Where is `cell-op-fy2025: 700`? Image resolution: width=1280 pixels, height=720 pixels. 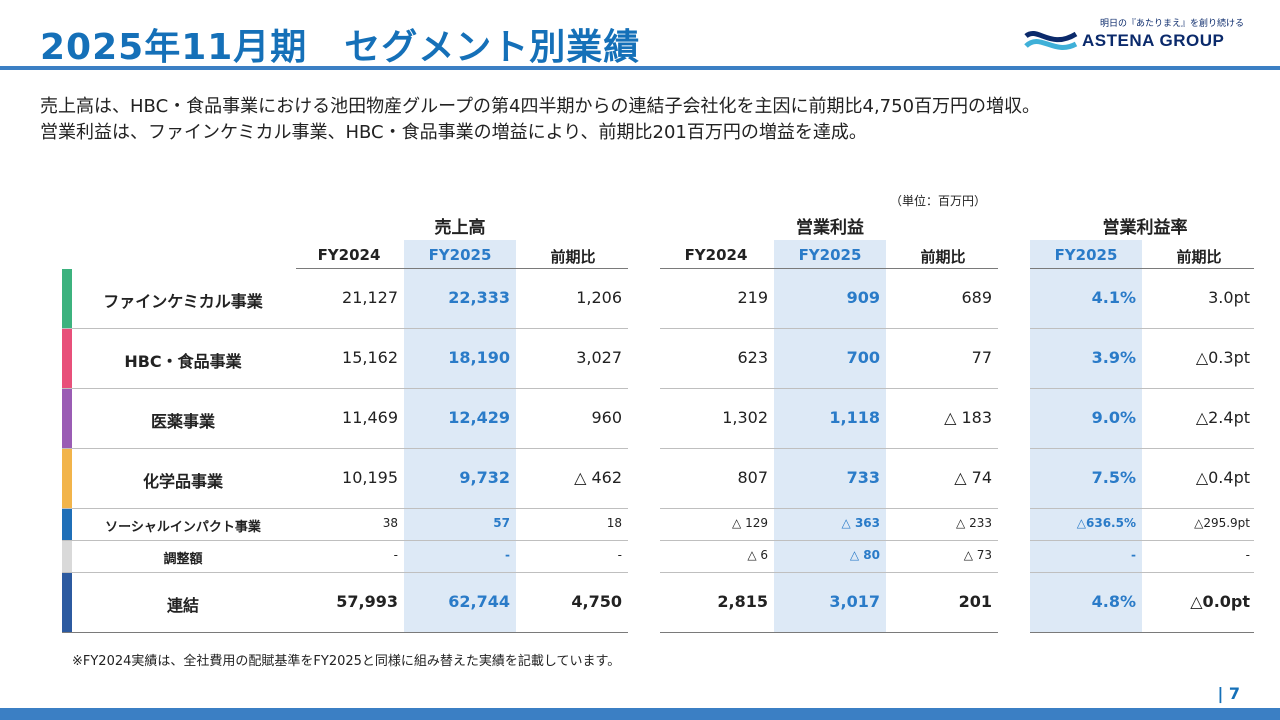 cell-op-fy2025: 700 is located at coordinates (863, 357).